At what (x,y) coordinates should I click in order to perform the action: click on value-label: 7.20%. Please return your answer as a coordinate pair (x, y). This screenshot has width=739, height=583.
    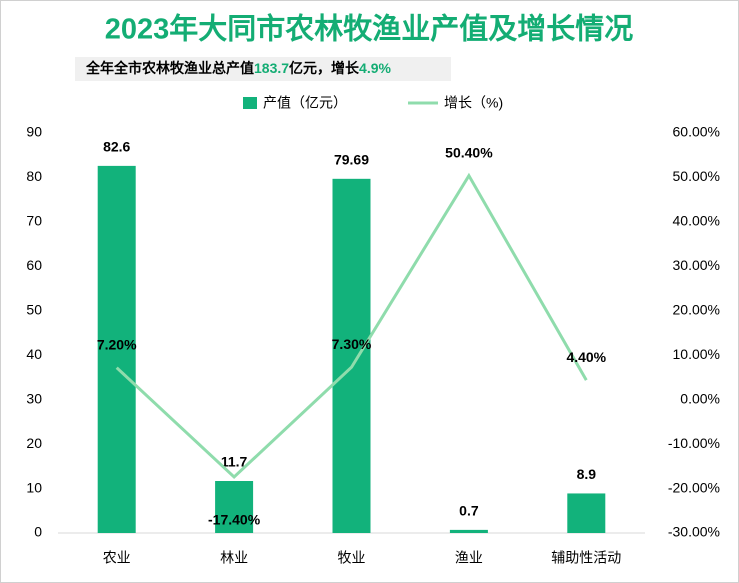
    Looking at the image, I should click on (117, 344).